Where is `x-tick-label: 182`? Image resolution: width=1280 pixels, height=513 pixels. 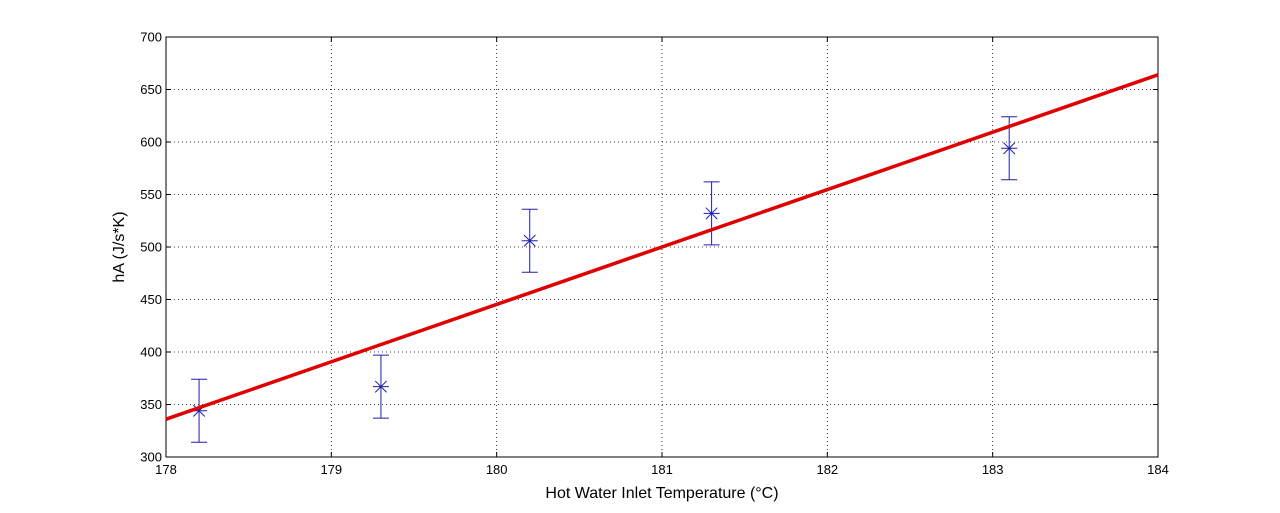 x-tick-label: 182 is located at coordinates (827, 469).